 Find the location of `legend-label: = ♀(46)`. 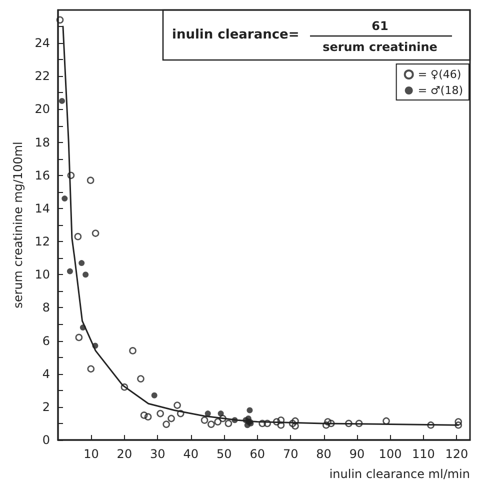

legend-label: = ♀(46) is located at coordinates (440, 74).